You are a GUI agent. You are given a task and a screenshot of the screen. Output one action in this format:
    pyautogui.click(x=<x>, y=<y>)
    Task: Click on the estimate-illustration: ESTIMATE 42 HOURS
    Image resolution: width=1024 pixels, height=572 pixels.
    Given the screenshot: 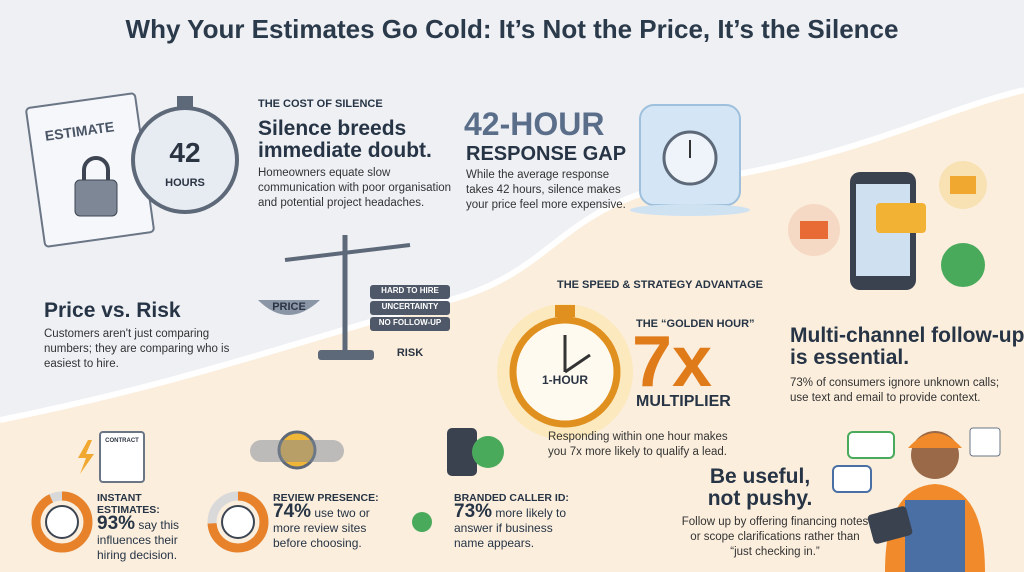 What is the action you would take?
    pyautogui.click(x=132, y=170)
    